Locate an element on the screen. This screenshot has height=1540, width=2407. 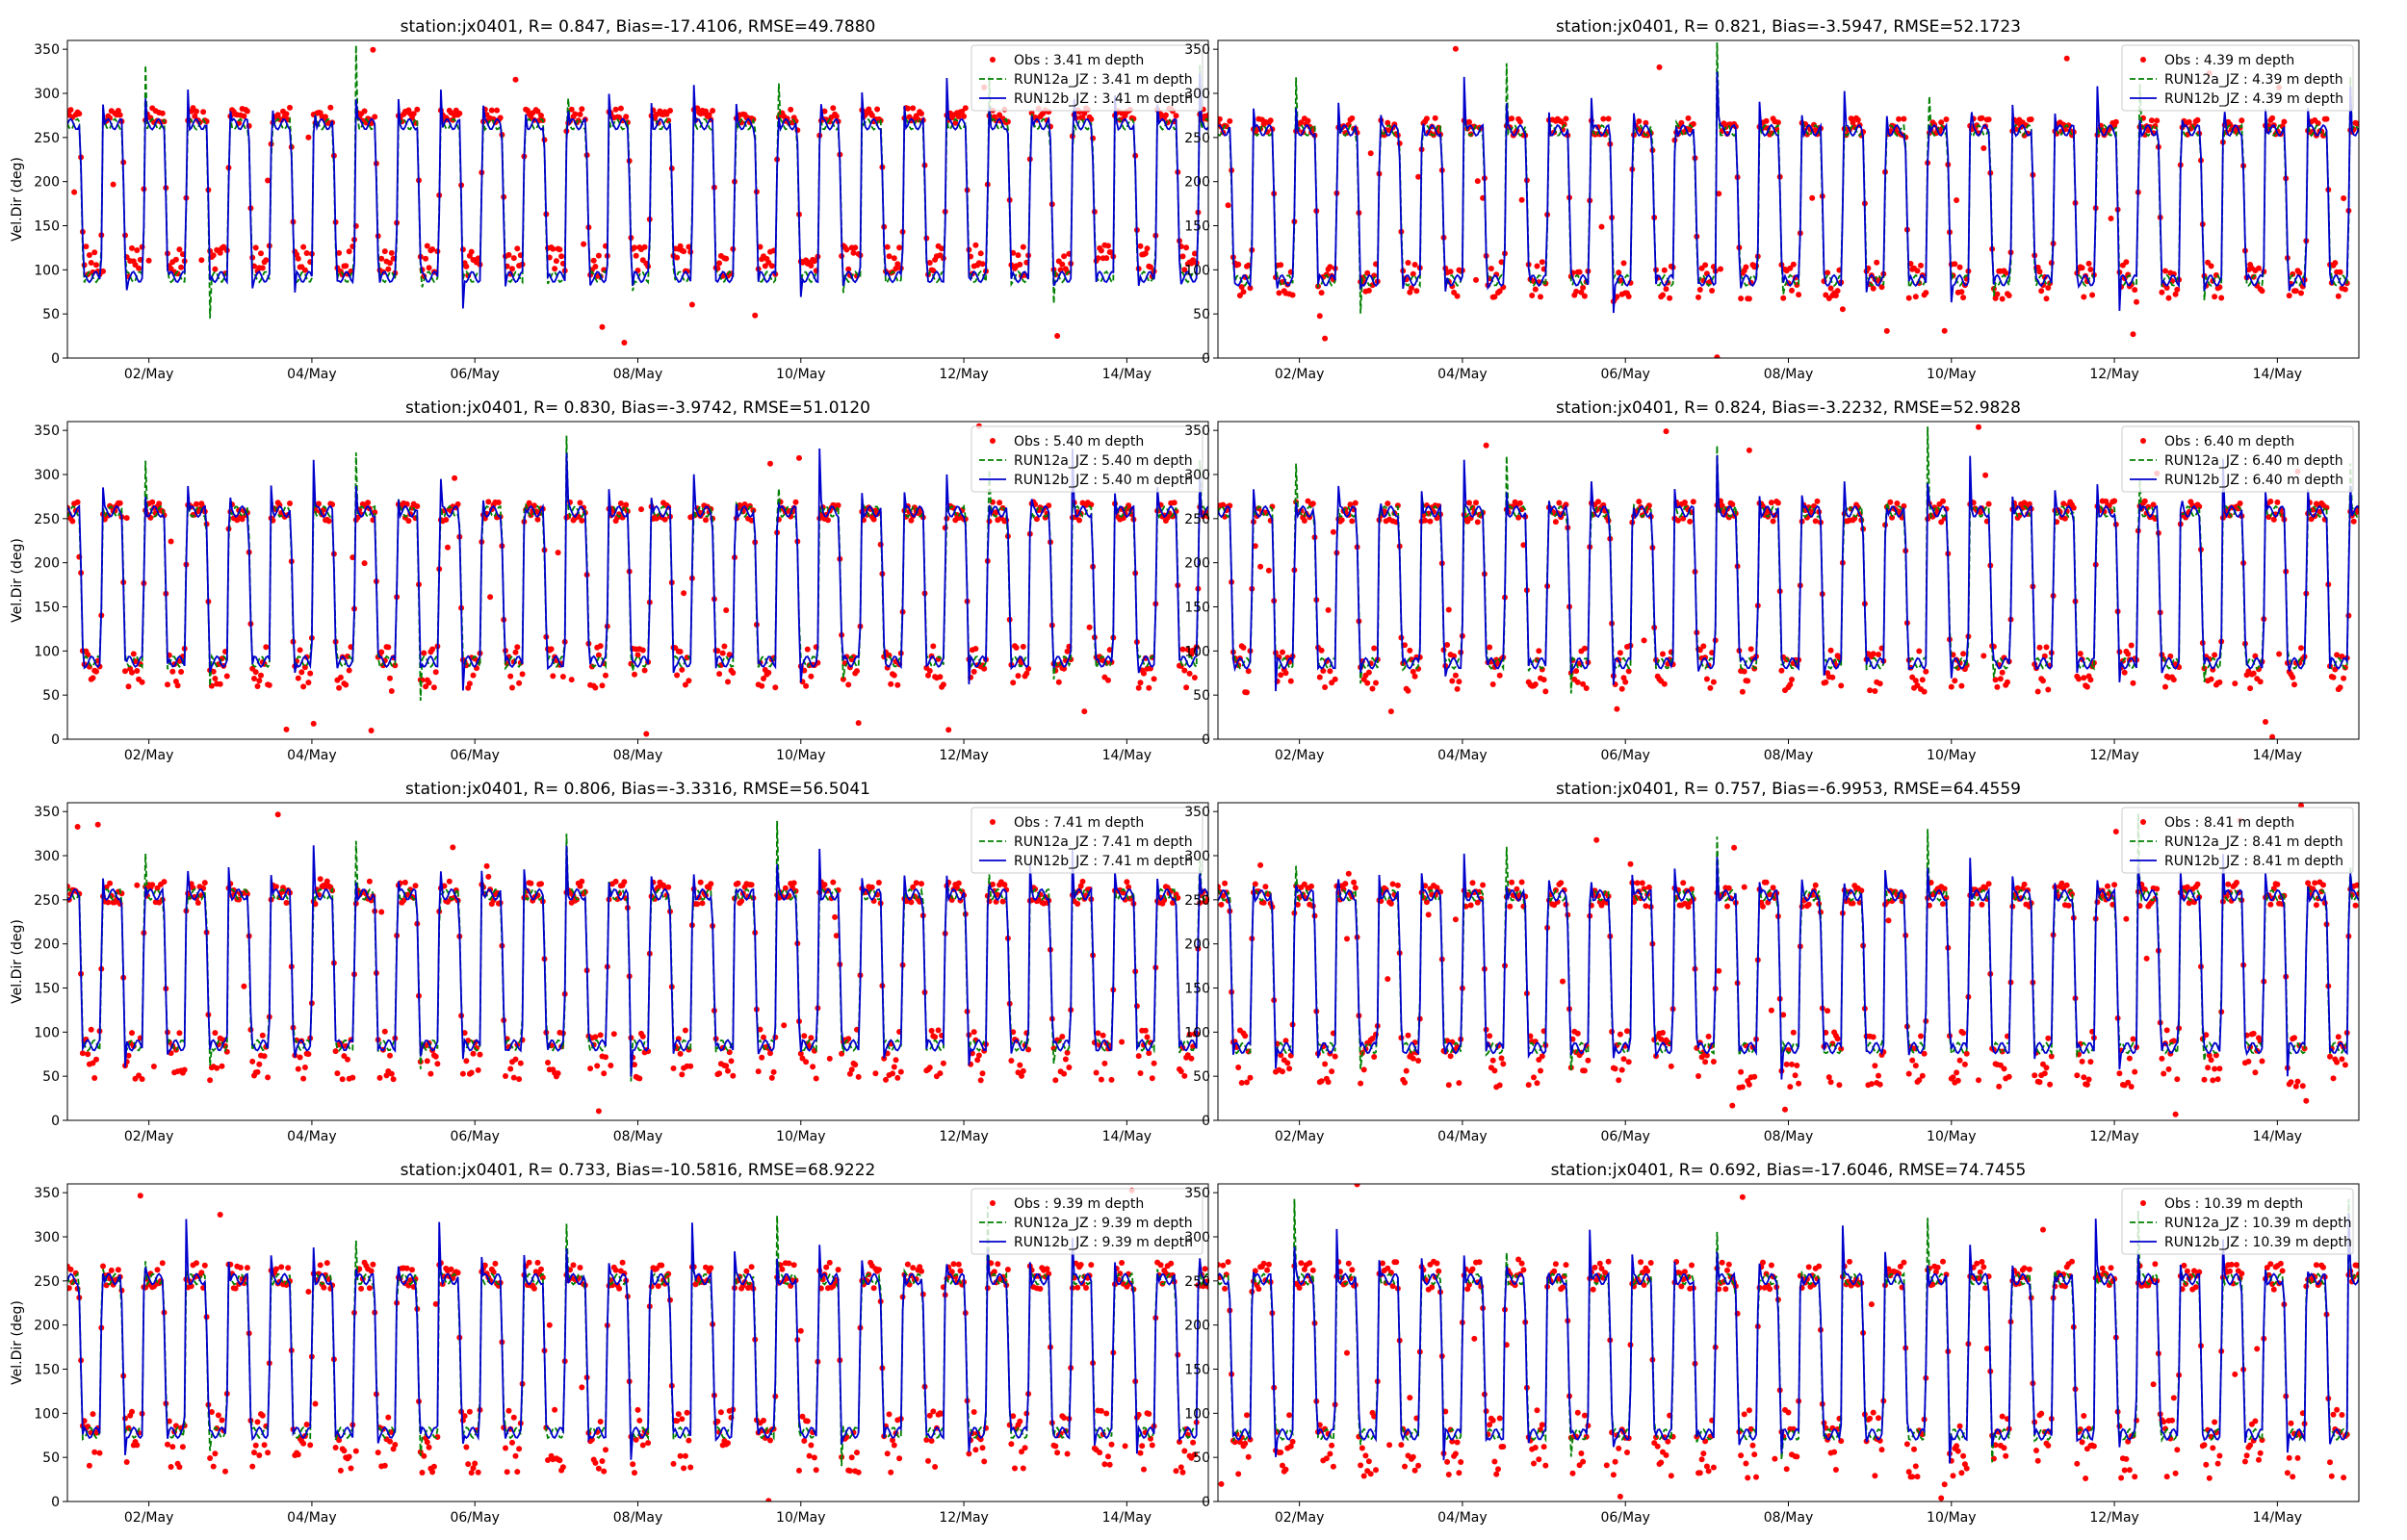
legend-label: RUN12b_JZ : 5.40 m depth is located at coordinates (1103, 480).